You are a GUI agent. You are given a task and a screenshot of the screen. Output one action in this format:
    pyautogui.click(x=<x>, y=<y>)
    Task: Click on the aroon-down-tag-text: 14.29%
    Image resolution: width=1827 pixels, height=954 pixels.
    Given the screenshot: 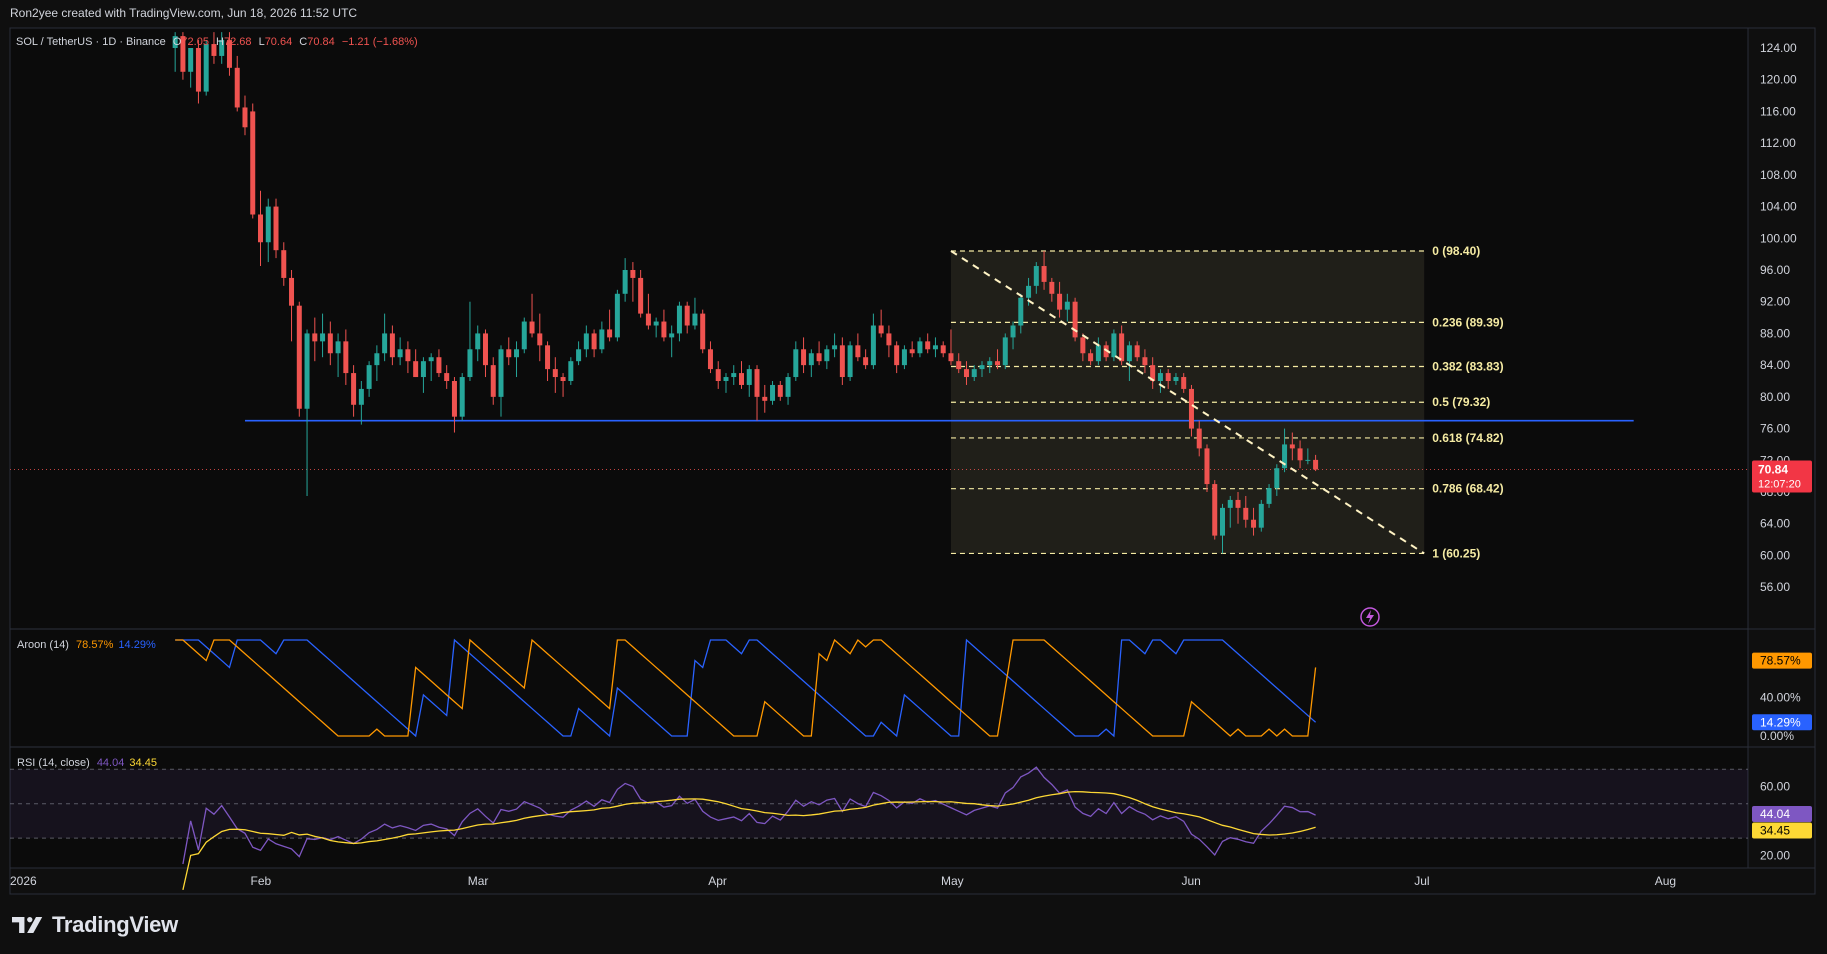 What is the action you would take?
    pyautogui.click(x=1780, y=722)
    